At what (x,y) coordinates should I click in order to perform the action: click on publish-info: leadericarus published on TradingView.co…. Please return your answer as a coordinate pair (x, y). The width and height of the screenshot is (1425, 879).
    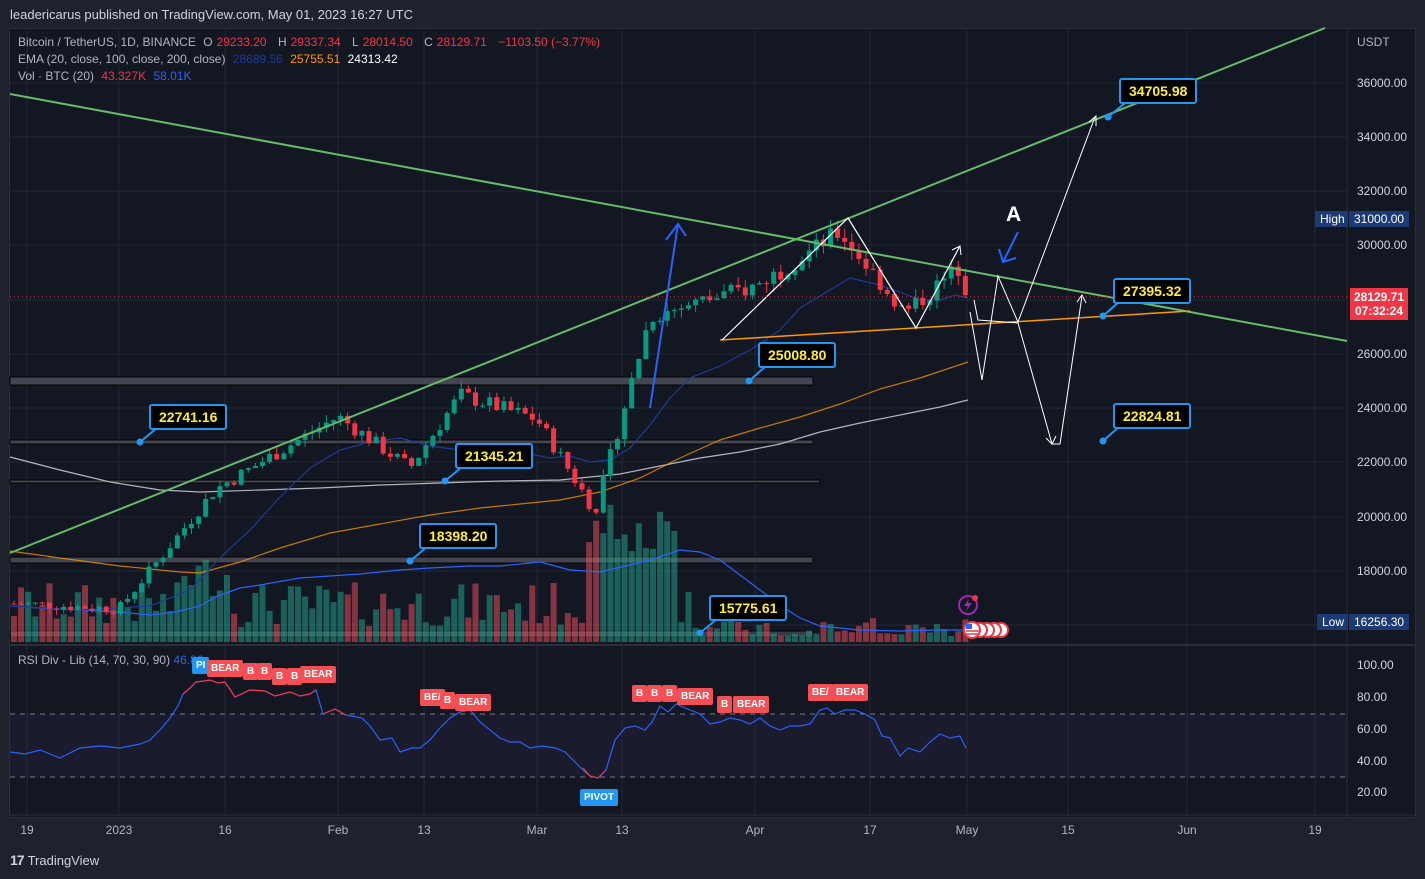
    Looking at the image, I should click on (211, 14).